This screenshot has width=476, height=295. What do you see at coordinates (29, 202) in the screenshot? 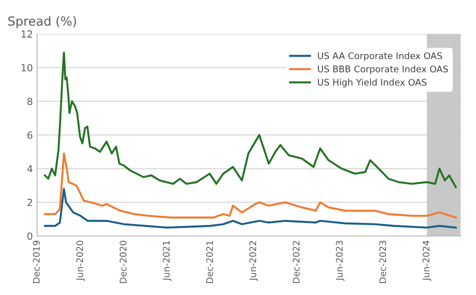
I see `y-tick-label: 2` at bounding box center [29, 202].